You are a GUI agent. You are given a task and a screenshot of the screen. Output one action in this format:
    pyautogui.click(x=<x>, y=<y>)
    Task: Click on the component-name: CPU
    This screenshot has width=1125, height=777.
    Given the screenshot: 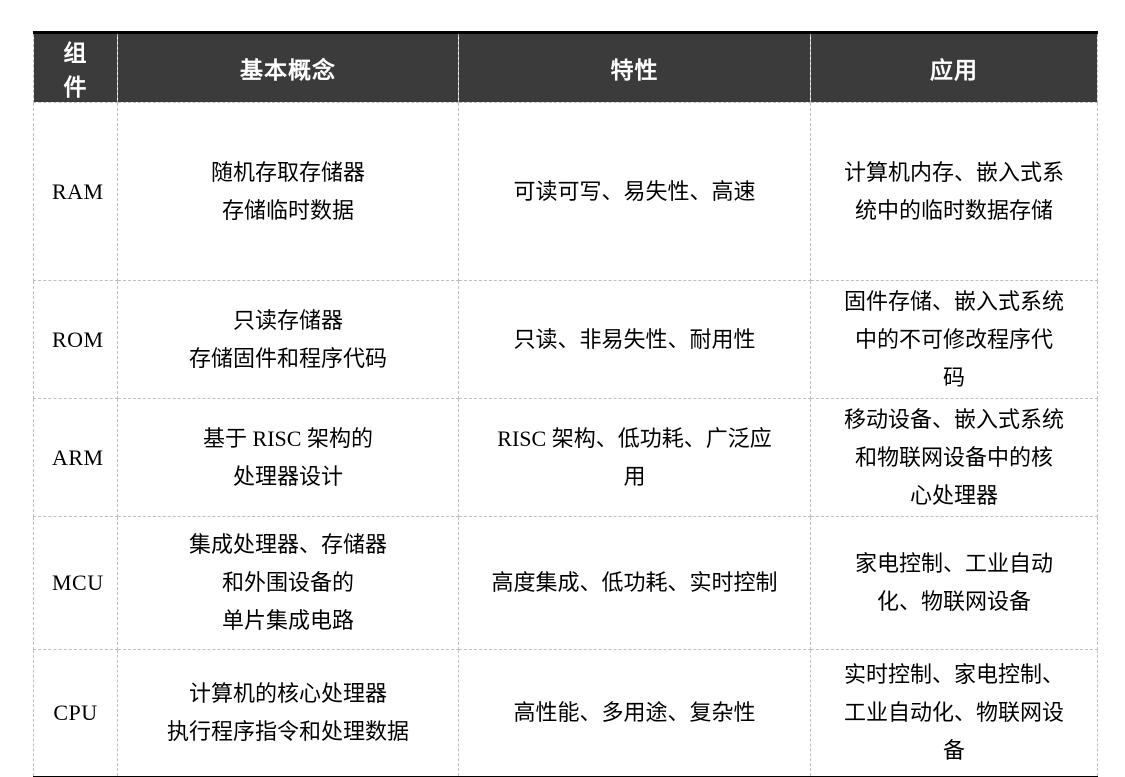 What is the action you would take?
    pyautogui.click(x=75, y=713)
    